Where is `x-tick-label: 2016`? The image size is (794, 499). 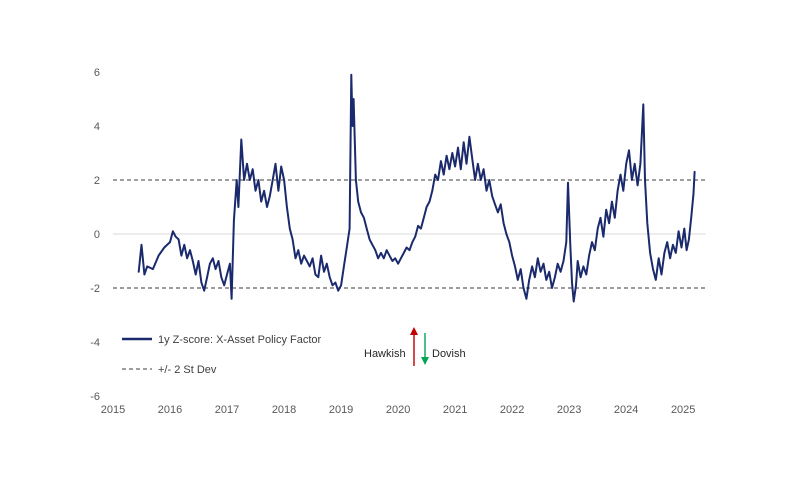 x-tick-label: 2016 is located at coordinates (170, 410).